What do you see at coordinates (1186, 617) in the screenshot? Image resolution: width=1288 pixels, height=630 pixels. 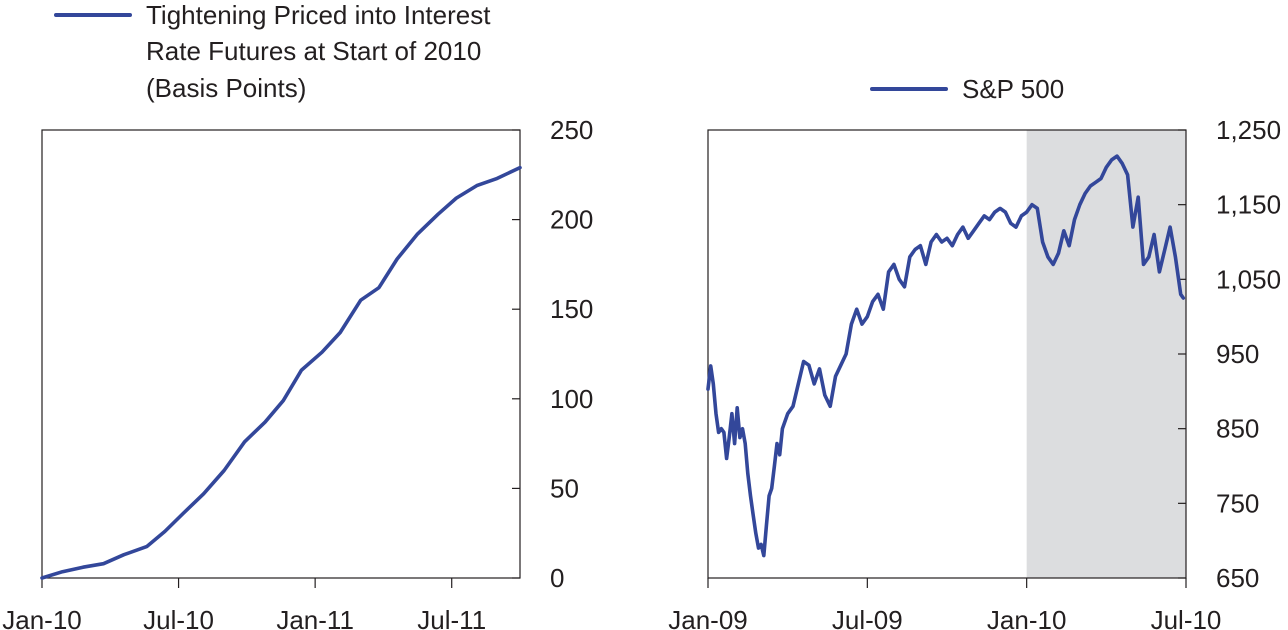 I see `sp500-x-tick-label: Jul-10` at bounding box center [1186, 617].